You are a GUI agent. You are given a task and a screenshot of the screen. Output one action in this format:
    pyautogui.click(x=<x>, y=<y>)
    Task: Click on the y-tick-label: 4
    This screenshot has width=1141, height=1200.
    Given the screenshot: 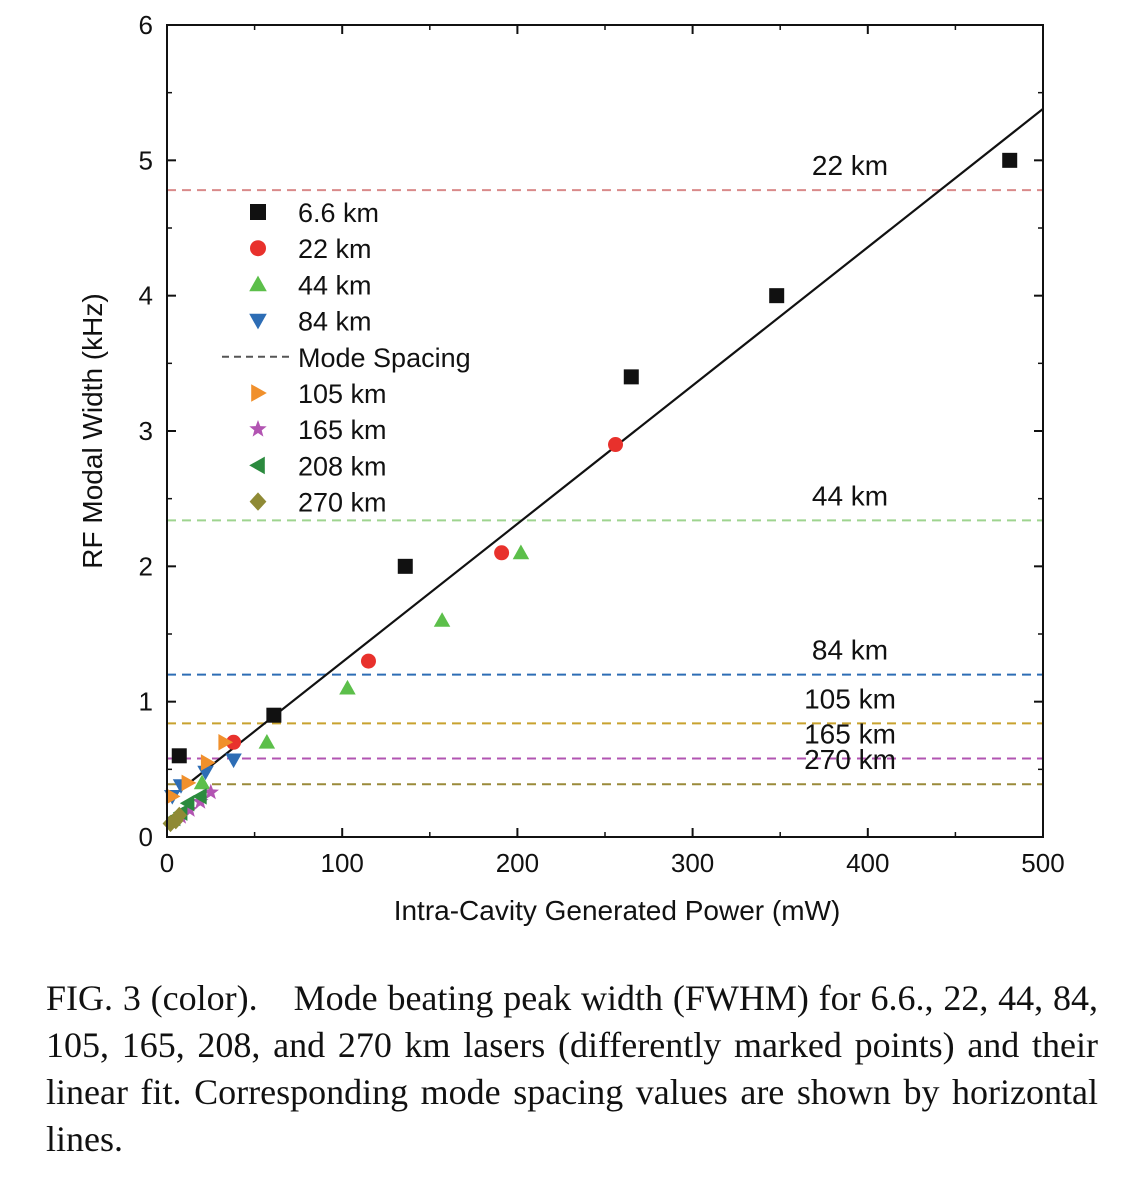 What is the action you would take?
    pyautogui.click(x=146, y=296)
    